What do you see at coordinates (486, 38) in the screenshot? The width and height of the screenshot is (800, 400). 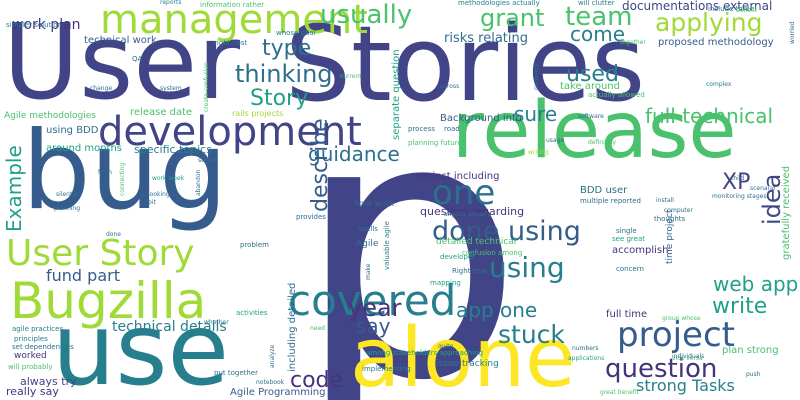 I see `word-risks-relating: risks relating` at bounding box center [486, 38].